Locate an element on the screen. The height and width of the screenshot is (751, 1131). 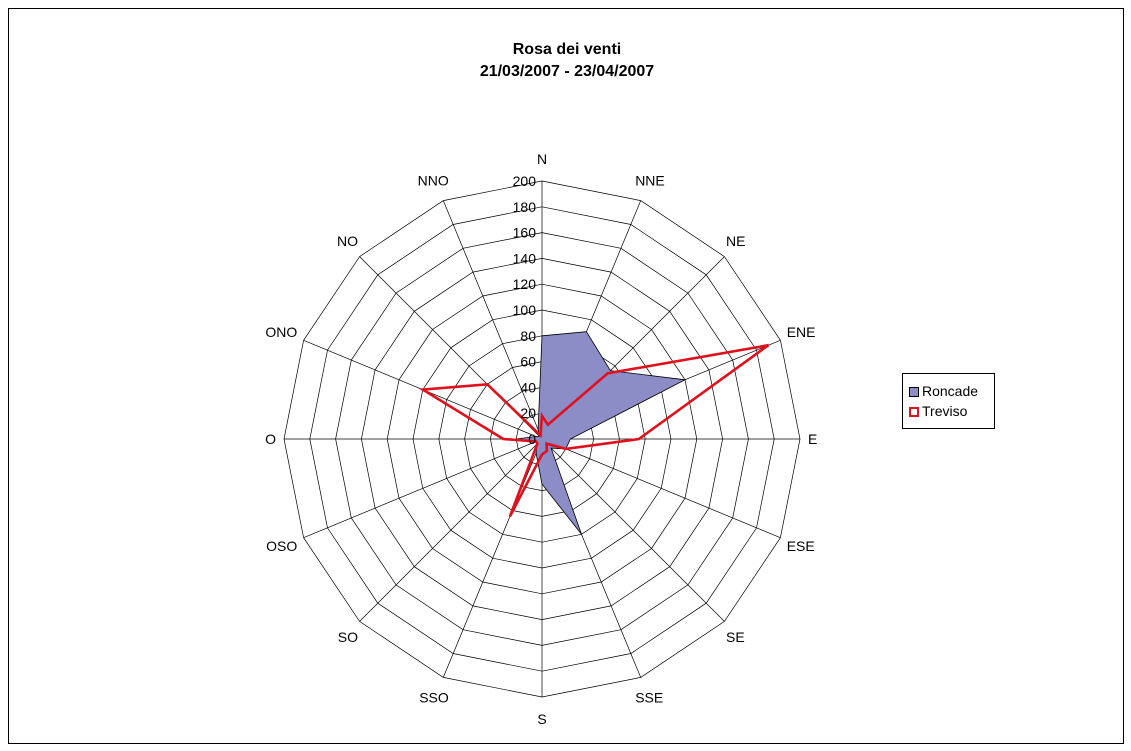
radial-tick-label: 120 is located at coordinates (525, 284).